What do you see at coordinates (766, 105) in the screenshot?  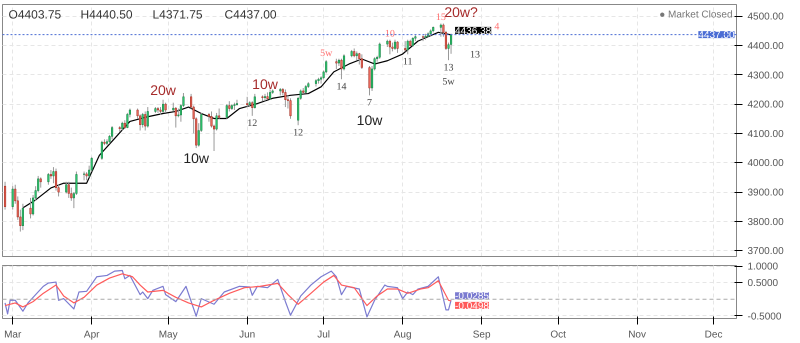 I see `y-tick-label: 4200.00` at bounding box center [766, 105].